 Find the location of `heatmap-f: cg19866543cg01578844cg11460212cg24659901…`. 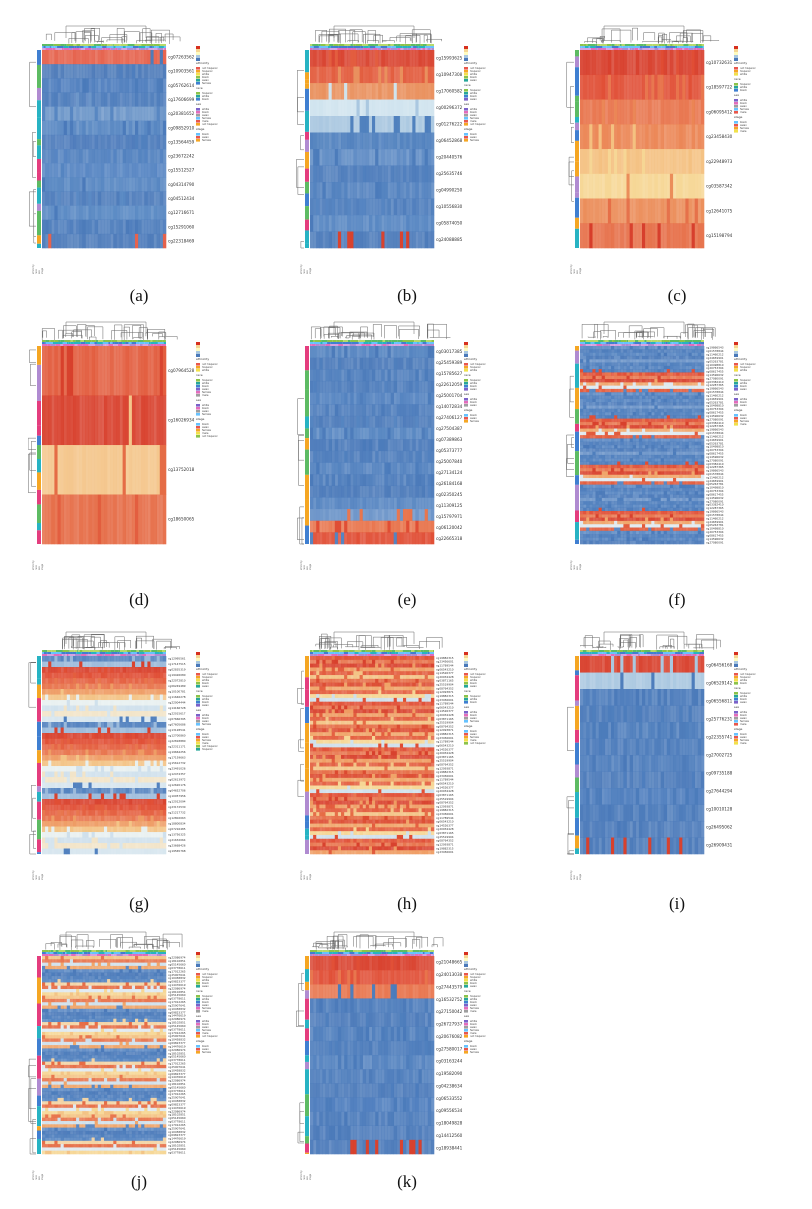

heatmap-f: cg19866543cg01578844cg11460212cg24659901… is located at coordinates (661, 445).